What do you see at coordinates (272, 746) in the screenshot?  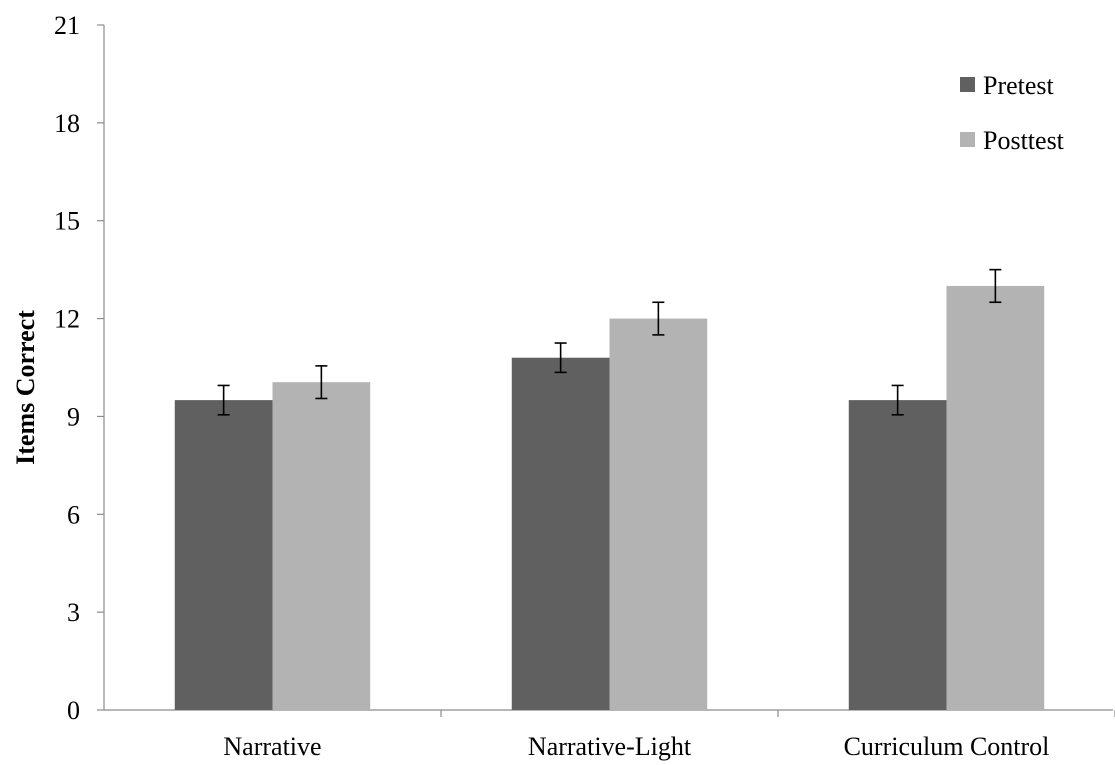 I see `x-category-label: Narrative` at bounding box center [272, 746].